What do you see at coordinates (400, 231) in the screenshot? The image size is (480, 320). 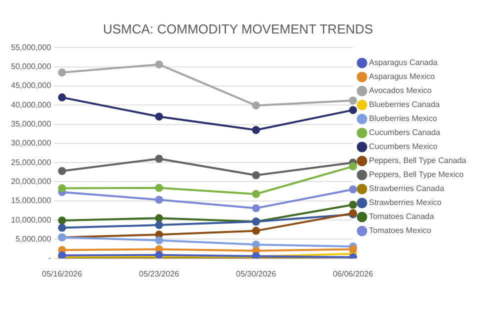 I see `legend-label: Tomatoes Mexico` at bounding box center [400, 231].